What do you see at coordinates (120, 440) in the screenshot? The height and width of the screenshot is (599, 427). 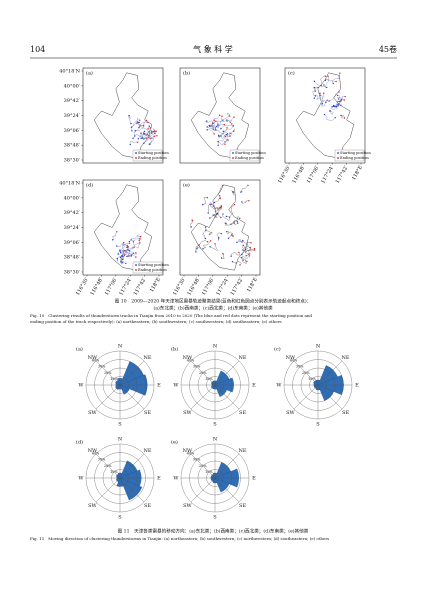 I see `direction-label: N` at bounding box center [120, 440].